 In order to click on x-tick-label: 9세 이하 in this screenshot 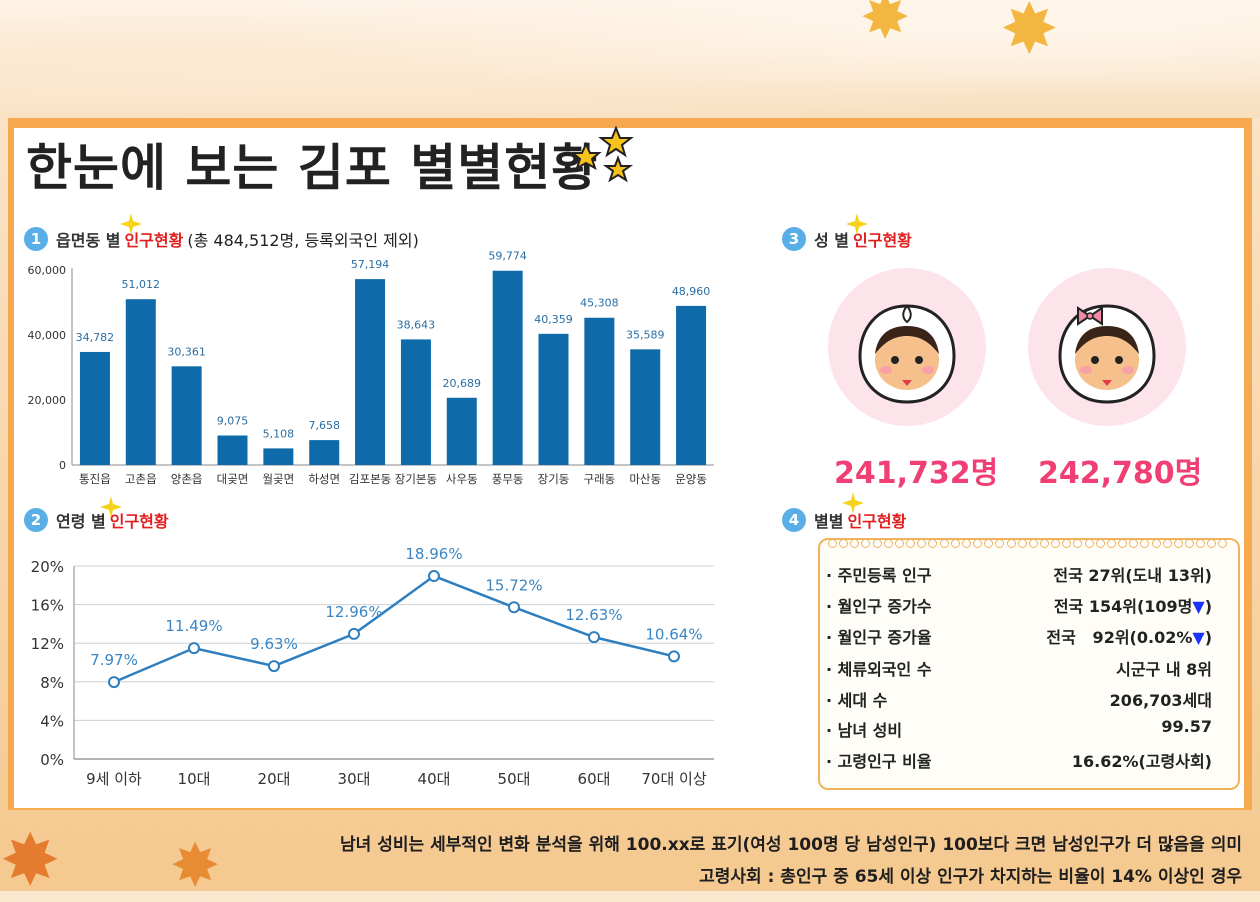, I will do `click(114, 779)`.